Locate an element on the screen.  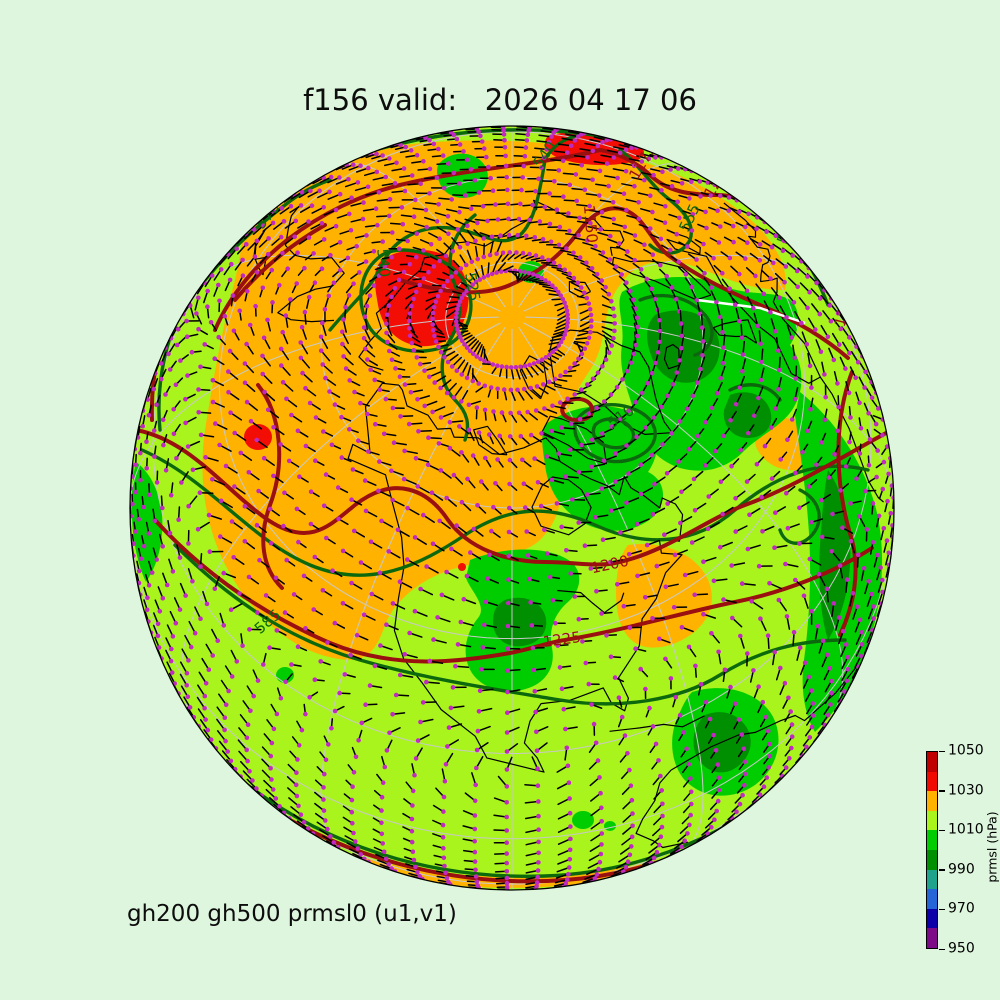
colorbar-tick-label: 990 is located at coordinates (961, 869).